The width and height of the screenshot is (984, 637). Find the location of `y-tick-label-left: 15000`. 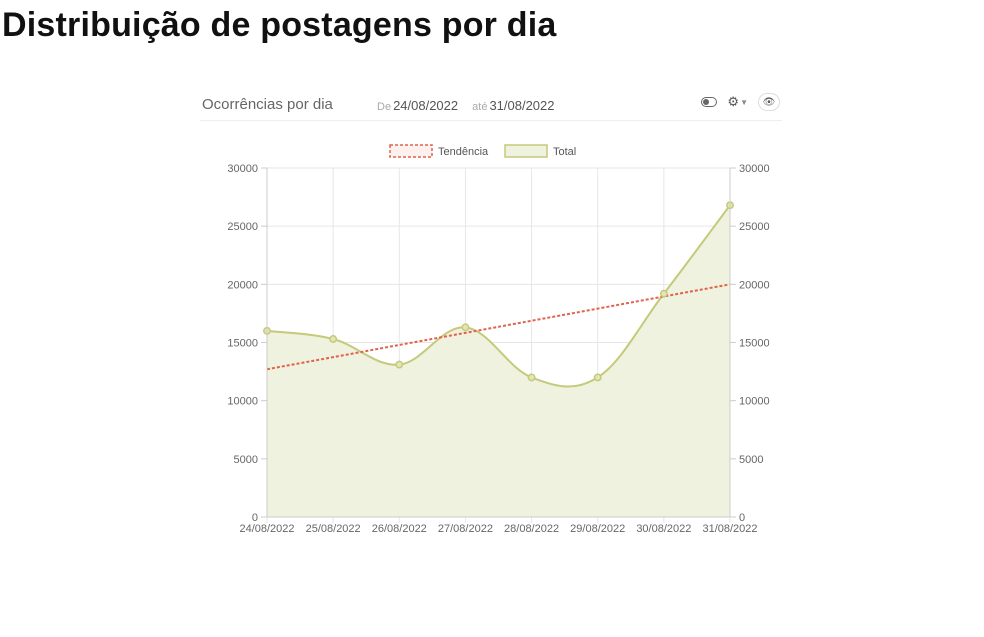

y-tick-label-left: 15000 is located at coordinates (242, 344).